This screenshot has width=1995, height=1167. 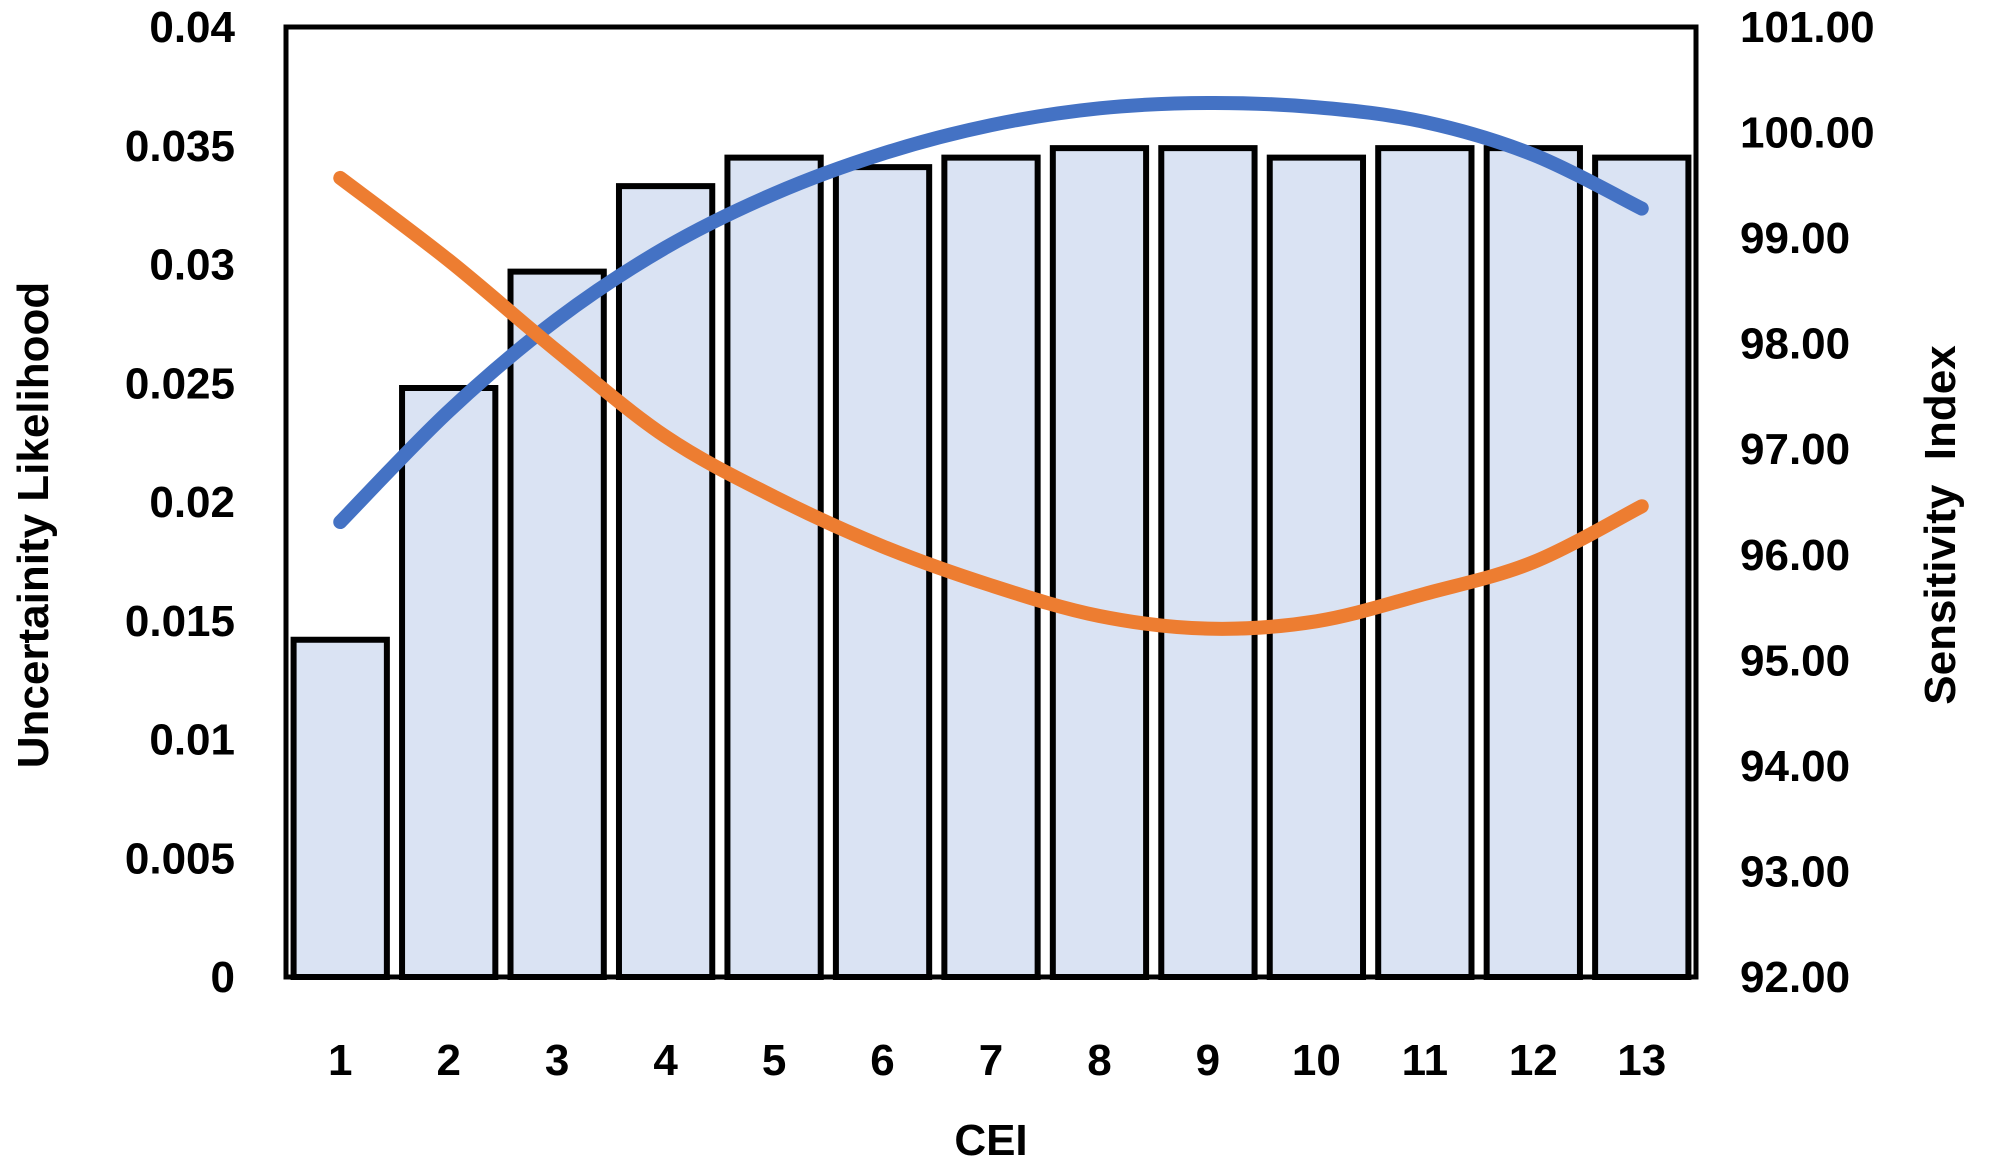 What do you see at coordinates (1099, 1060) in the screenshot?
I see `x-tick-label: 8` at bounding box center [1099, 1060].